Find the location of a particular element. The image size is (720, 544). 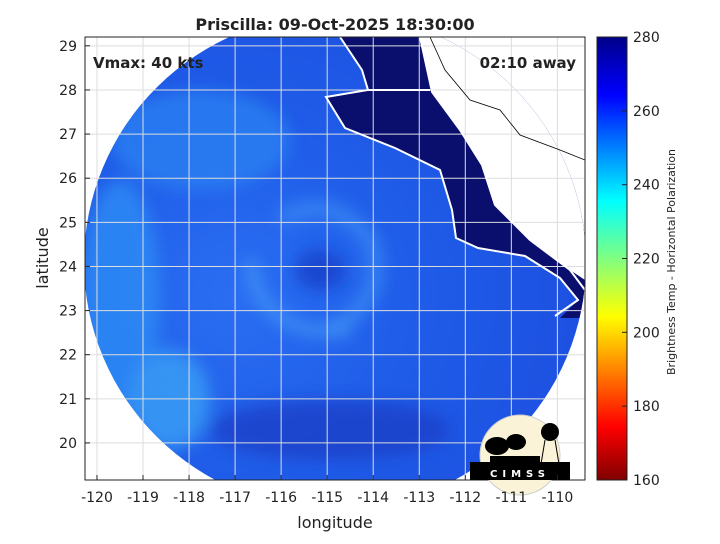

y-axis-label: latitude is located at coordinates (42, 257).